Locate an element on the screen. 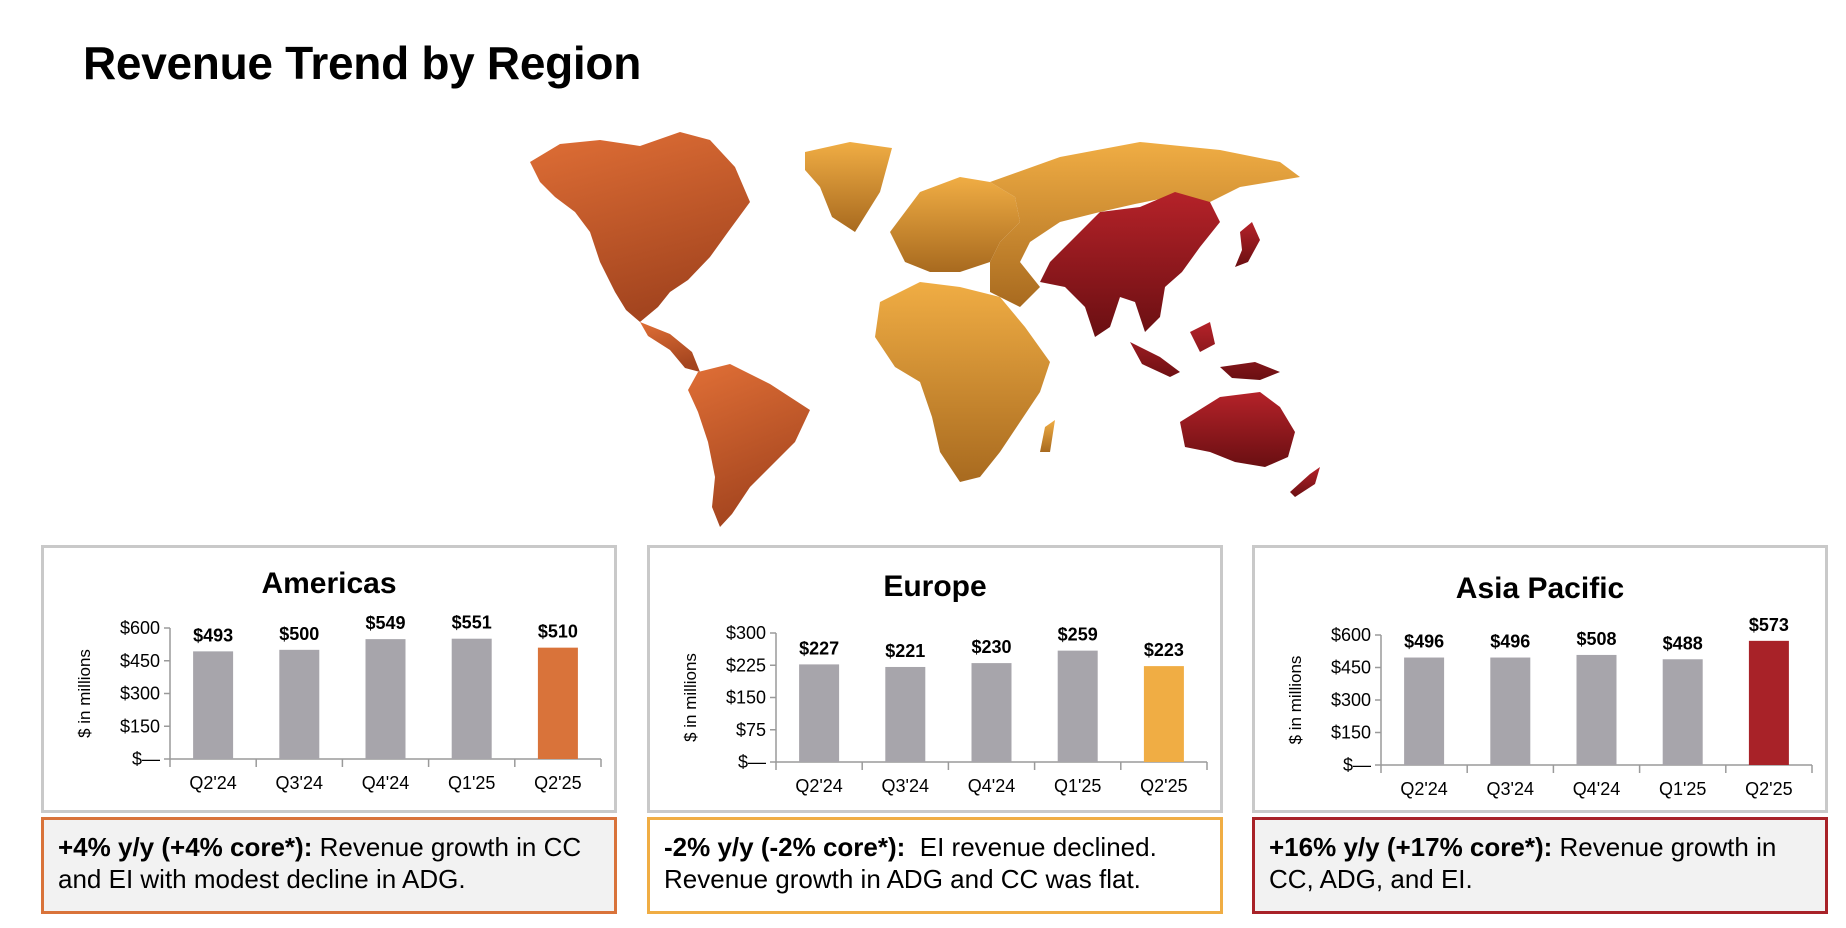 The image size is (1846, 928). europe-chart-title: Europe is located at coordinates (935, 586).